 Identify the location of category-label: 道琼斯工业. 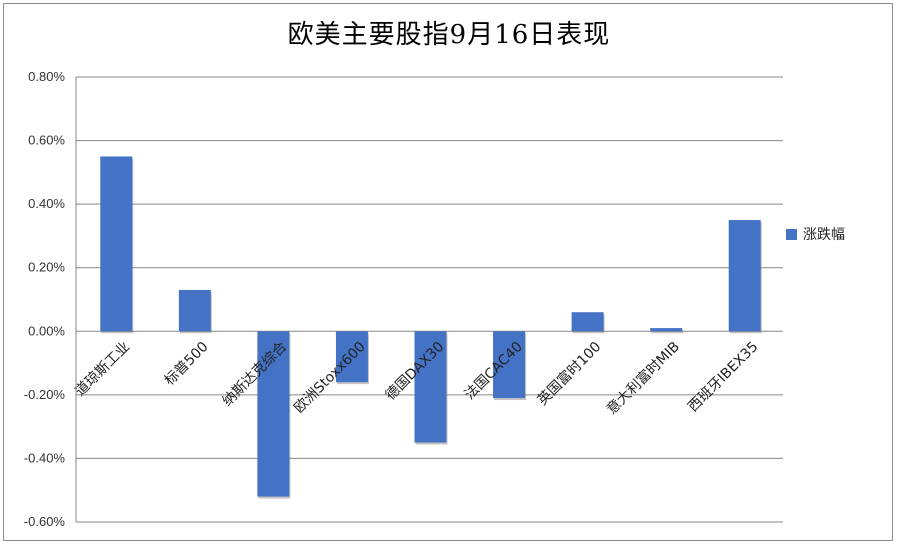
(102, 369).